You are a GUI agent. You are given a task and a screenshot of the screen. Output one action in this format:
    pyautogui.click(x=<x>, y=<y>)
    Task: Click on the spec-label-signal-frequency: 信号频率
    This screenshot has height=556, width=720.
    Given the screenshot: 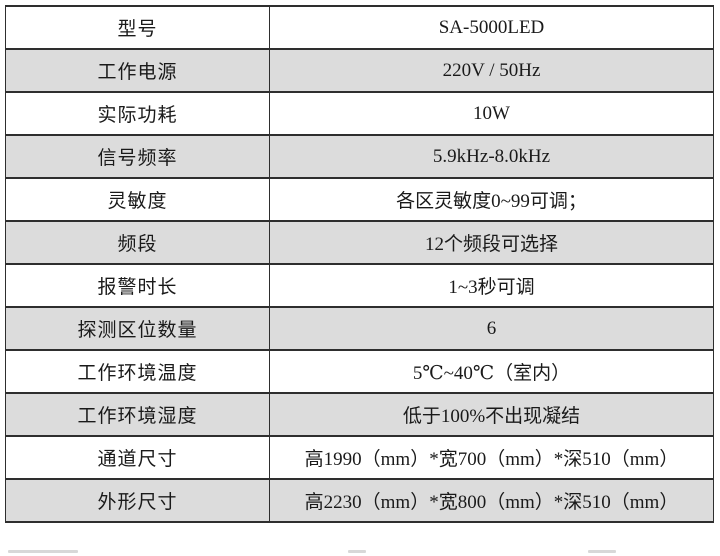 What is the action you would take?
    pyautogui.click(x=137, y=156)
    